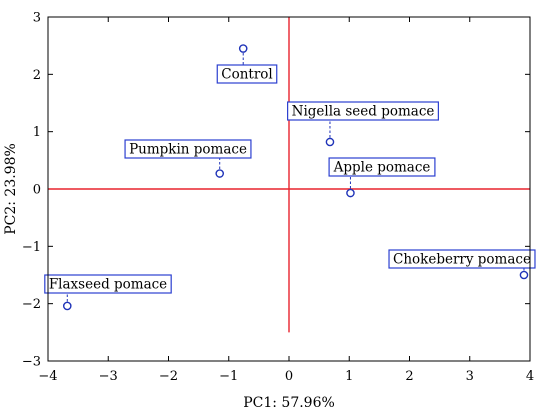 The width and height of the screenshot is (550, 414). I want to click on y-tick-label: 1, so click(37, 132).